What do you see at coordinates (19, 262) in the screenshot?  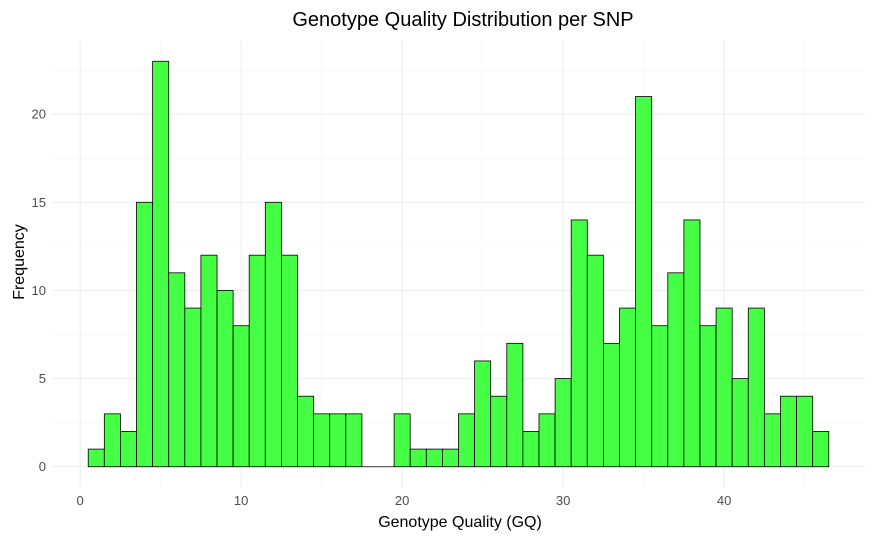 I see `y-axis-title: Frequency` at bounding box center [19, 262].